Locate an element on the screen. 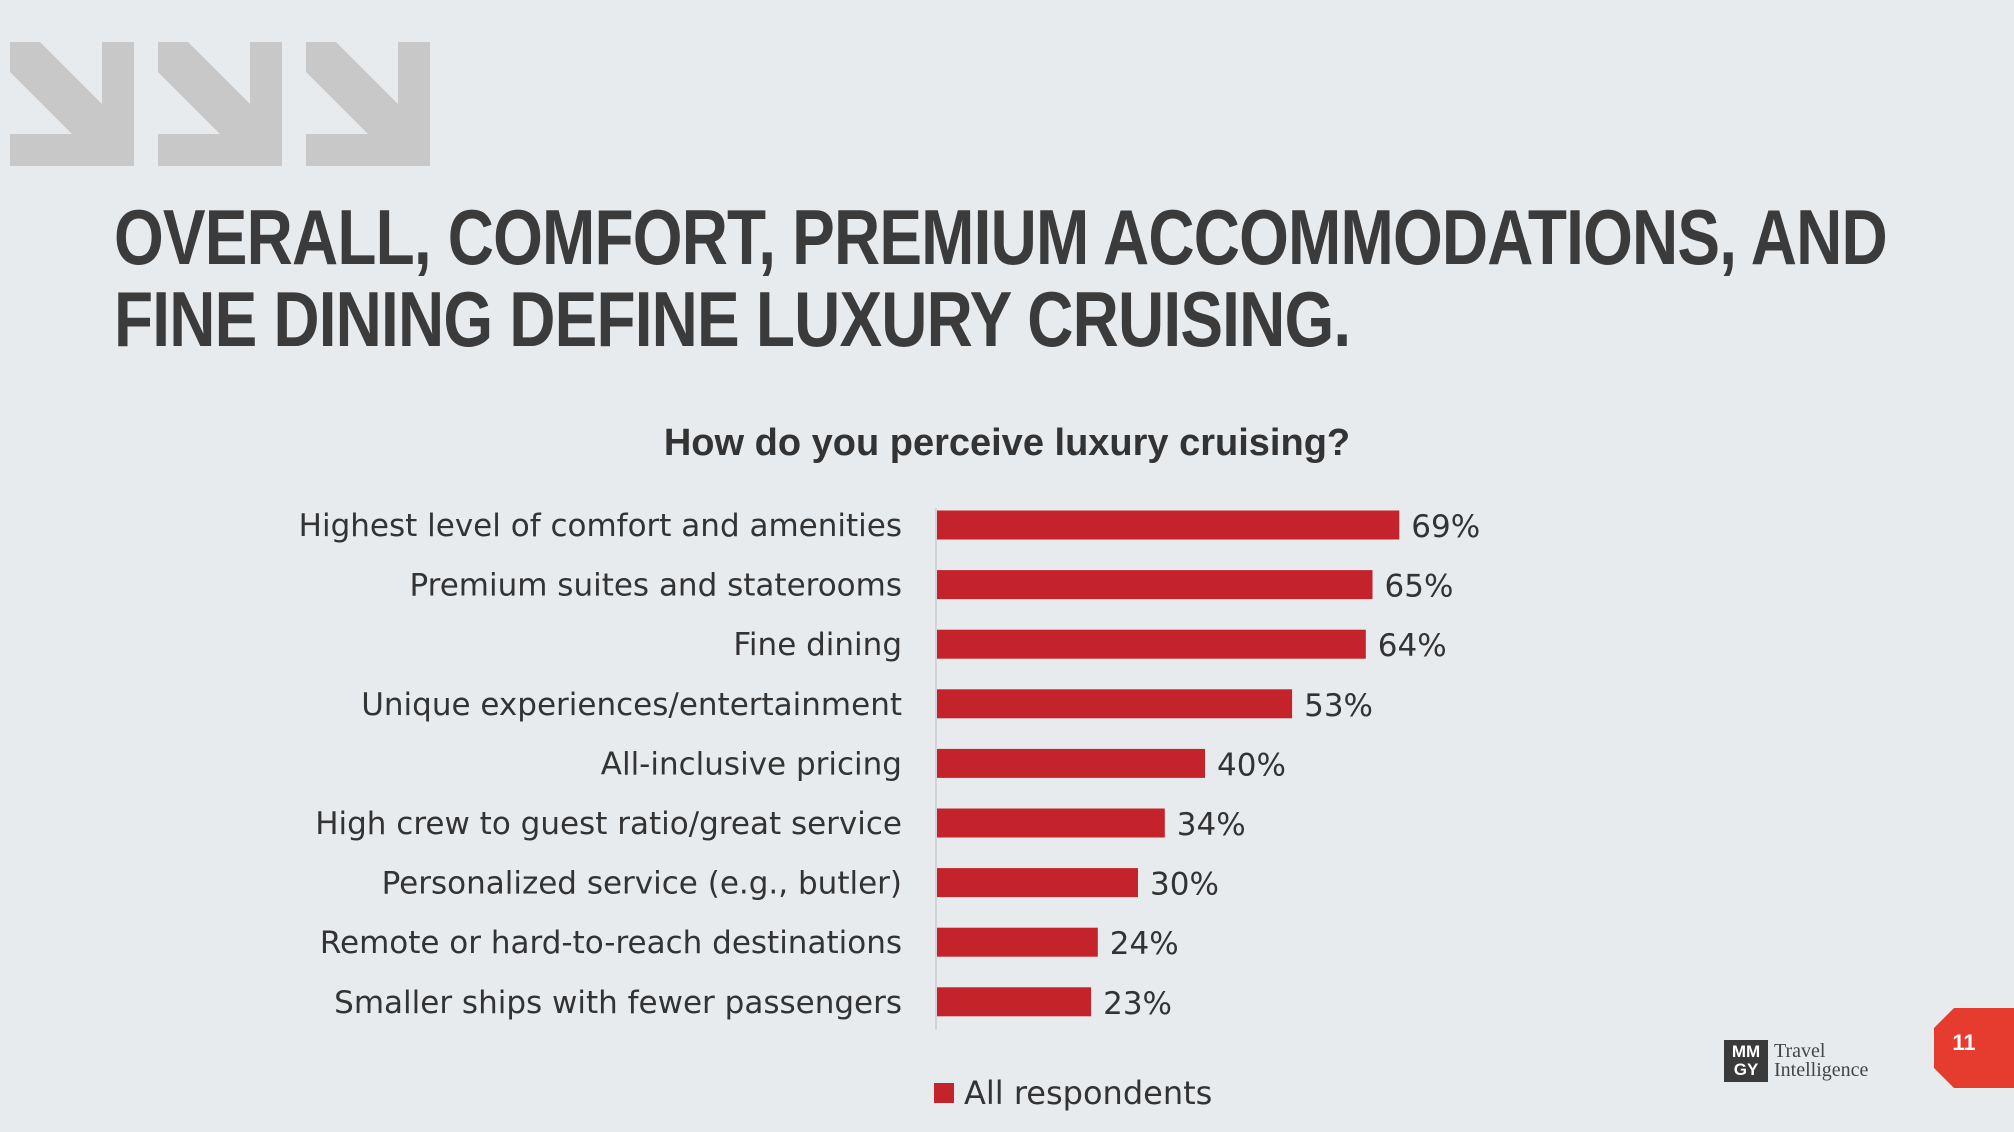 The height and width of the screenshot is (1132, 2014). data-label: 69% is located at coordinates (1445, 527).